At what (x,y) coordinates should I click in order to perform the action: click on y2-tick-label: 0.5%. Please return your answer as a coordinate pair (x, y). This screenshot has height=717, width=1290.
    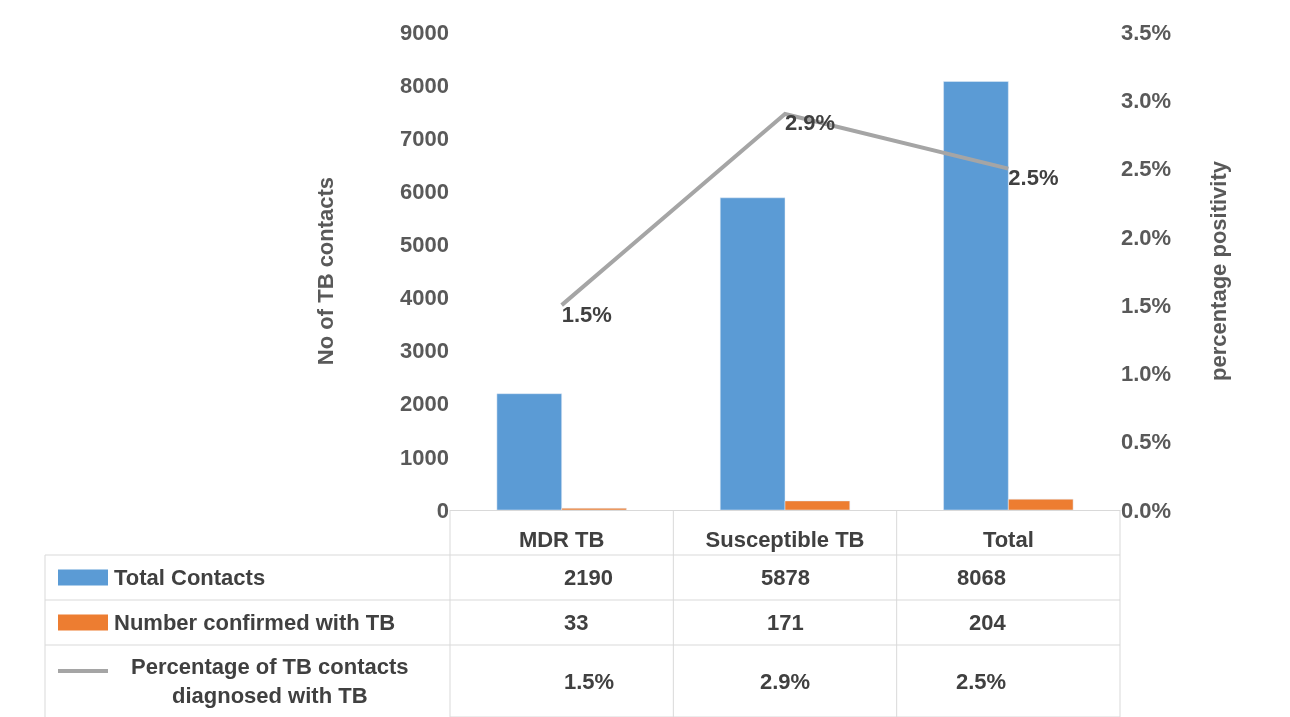
    Looking at the image, I should click on (1146, 442).